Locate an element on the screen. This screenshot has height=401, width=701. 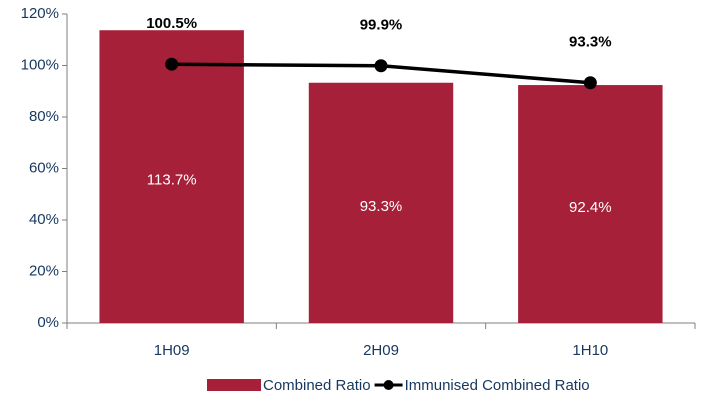
line-value-label: 99.9% is located at coordinates (381, 25).